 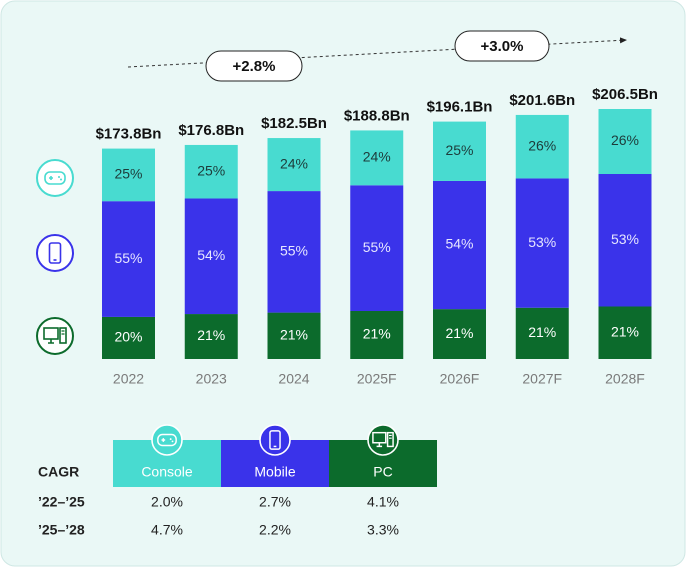 I want to click on total-label: $176.8Bn, so click(x=211, y=130).